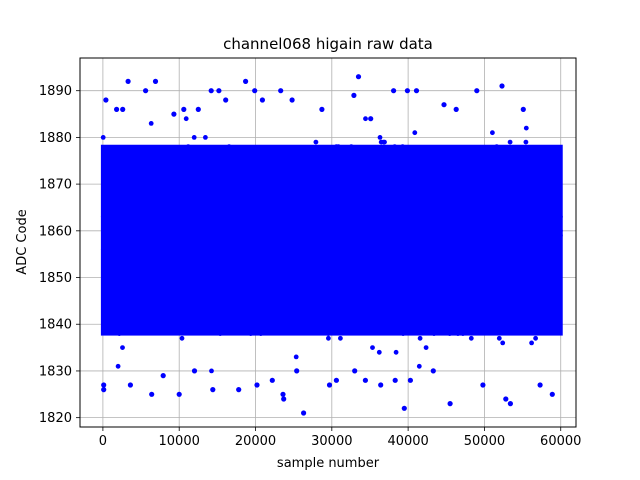  Describe the element at coordinates (255, 441) in the screenshot. I see `x-tick-label: 20000` at that location.